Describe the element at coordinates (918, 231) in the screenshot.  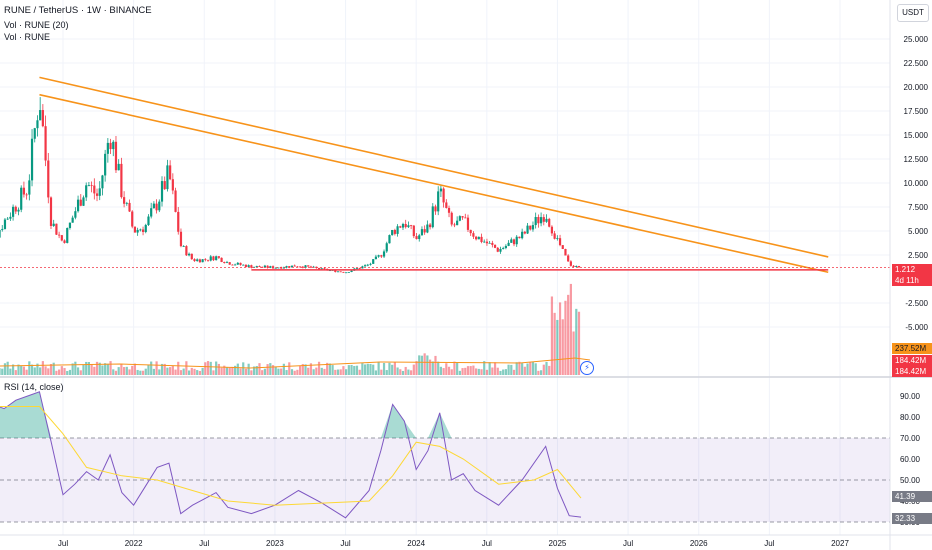
I see `price-tick-label: 5.000` at that location.